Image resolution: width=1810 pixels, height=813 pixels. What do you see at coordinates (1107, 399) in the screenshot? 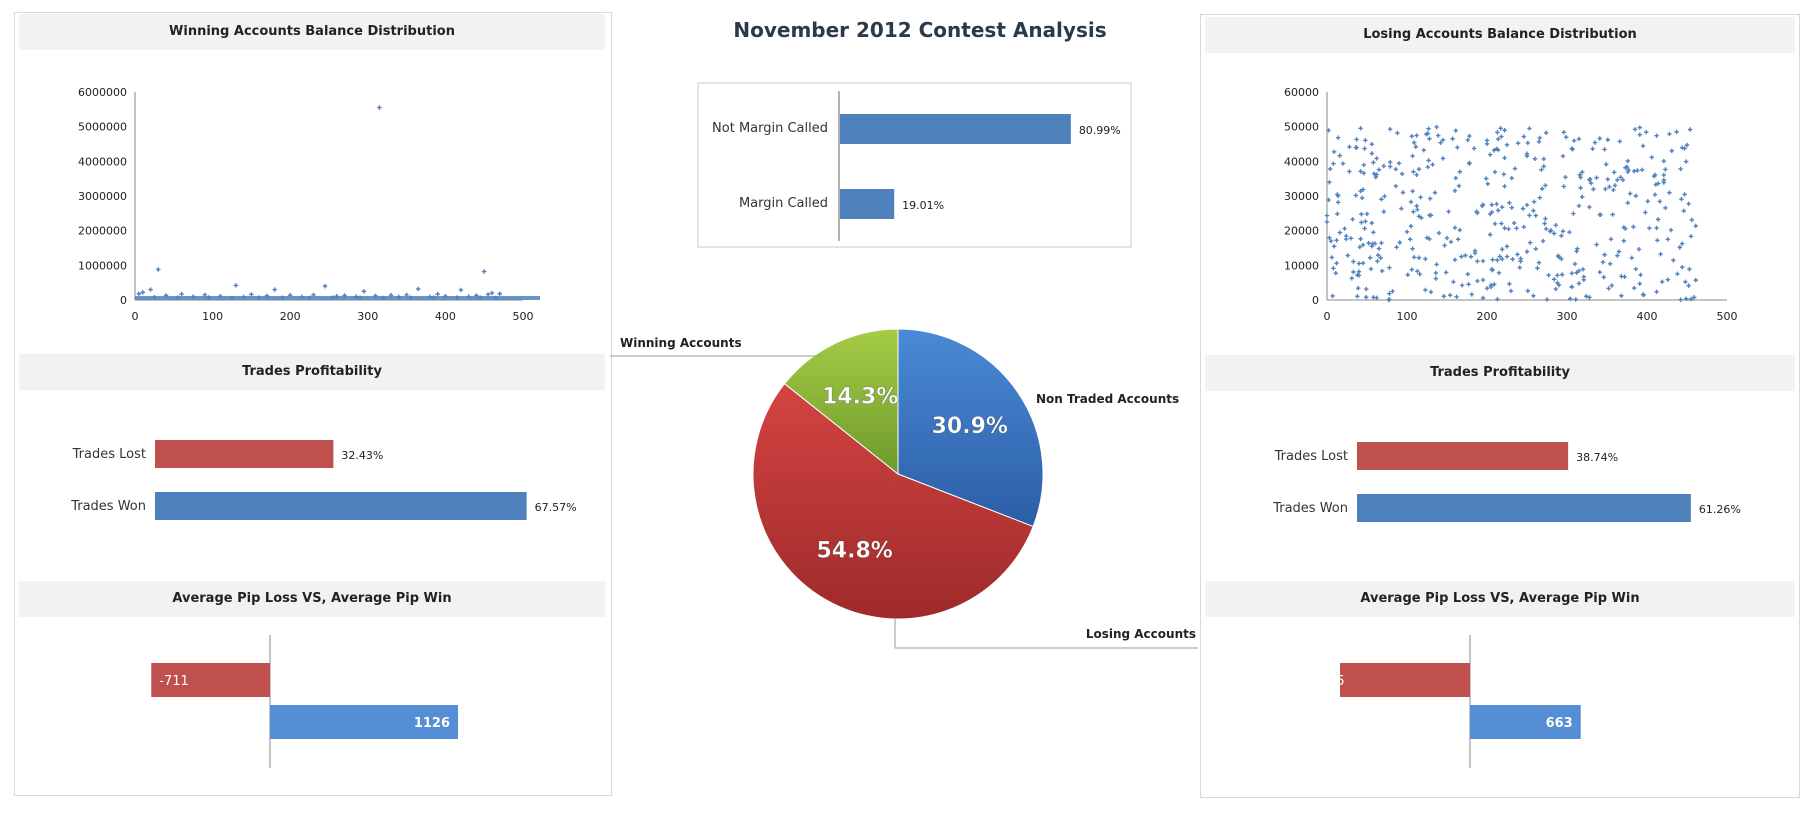
I see `legend-non-traded: Non Traded Accounts` at bounding box center [1107, 399].